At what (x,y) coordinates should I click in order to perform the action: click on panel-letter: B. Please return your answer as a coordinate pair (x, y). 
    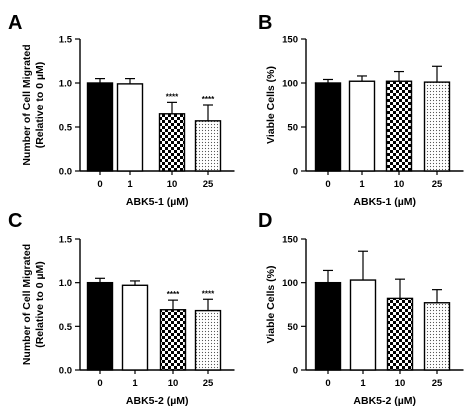
    Looking at the image, I should click on (265, 23).